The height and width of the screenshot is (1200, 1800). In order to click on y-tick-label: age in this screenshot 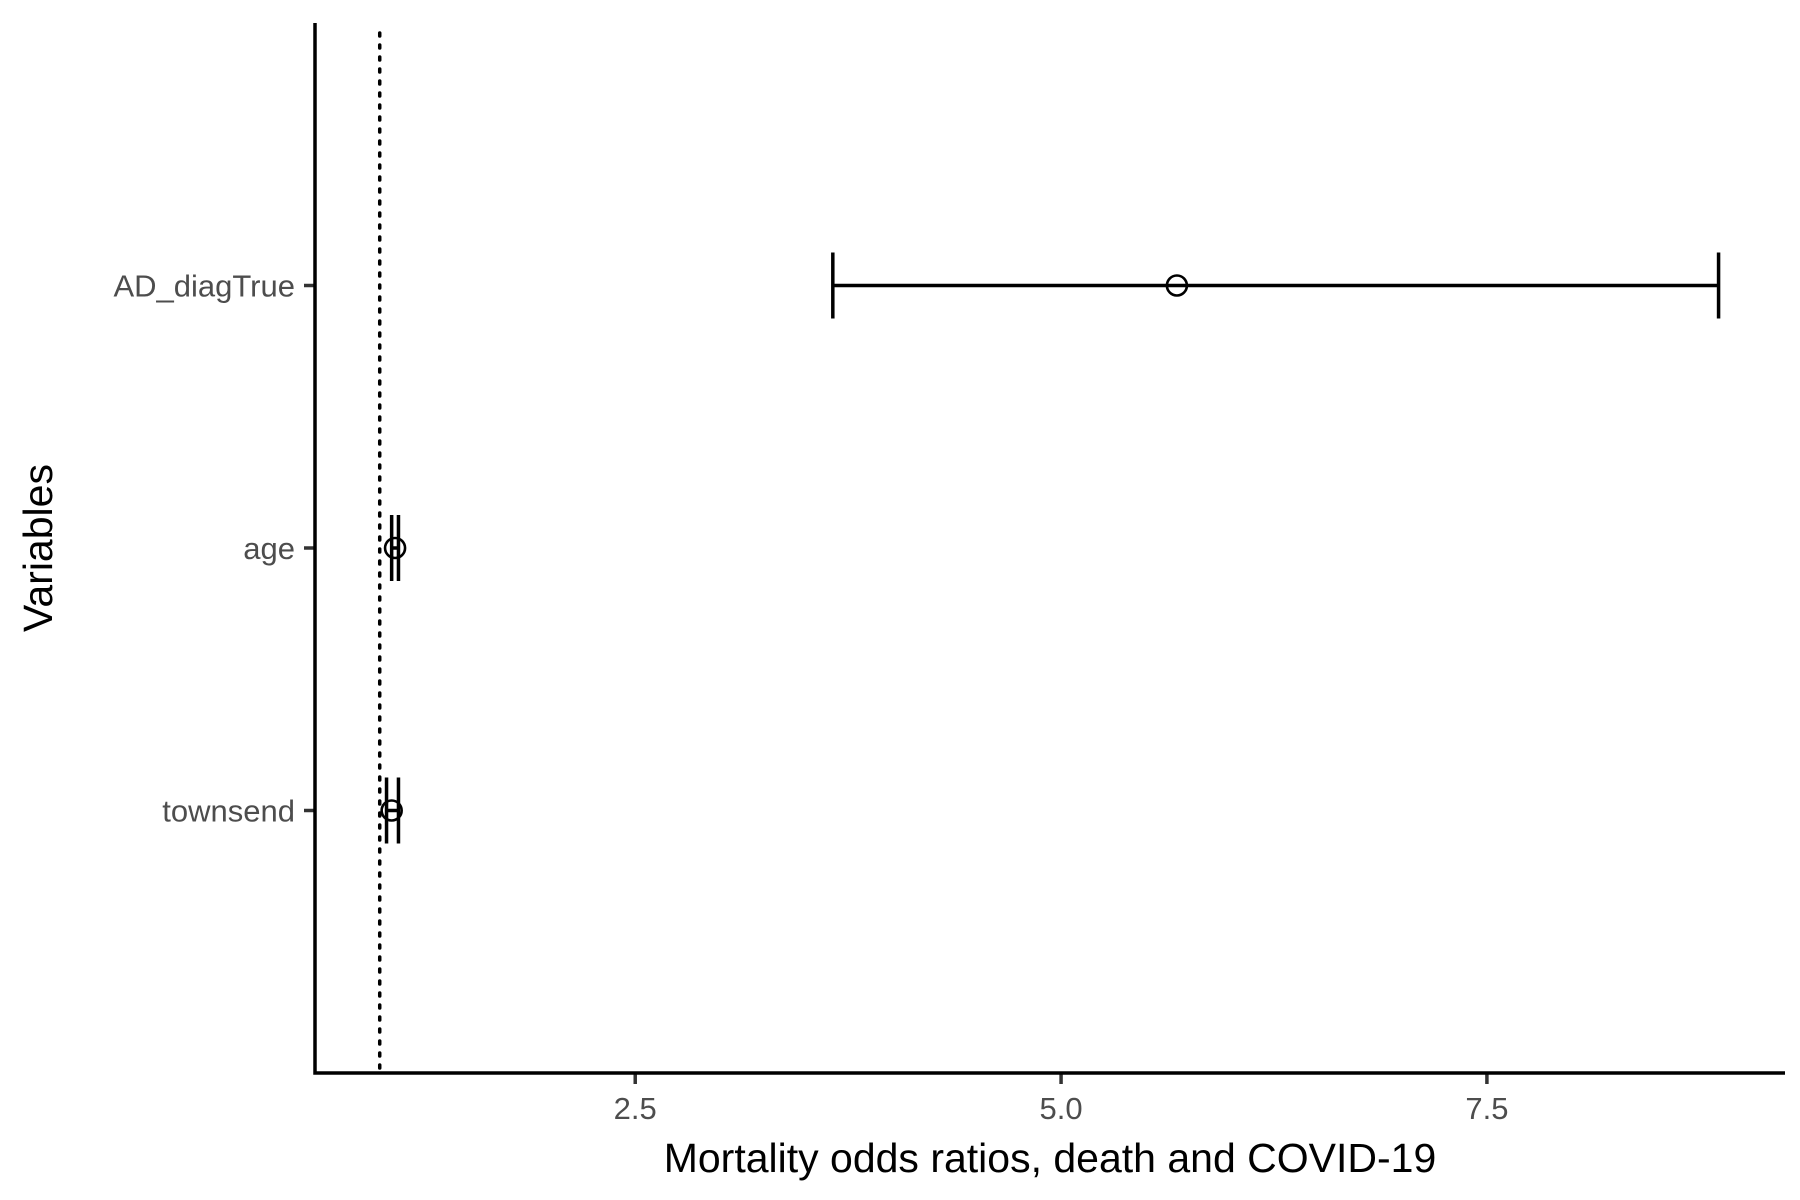, I will do `click(269, 548)`.